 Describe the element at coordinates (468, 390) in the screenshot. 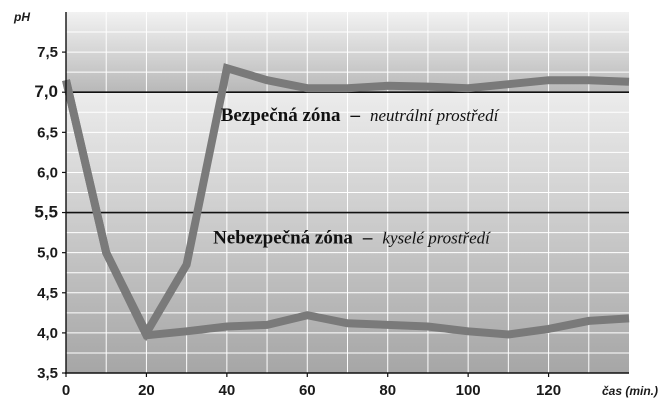

I see `x-tick-label: 100` at that location.